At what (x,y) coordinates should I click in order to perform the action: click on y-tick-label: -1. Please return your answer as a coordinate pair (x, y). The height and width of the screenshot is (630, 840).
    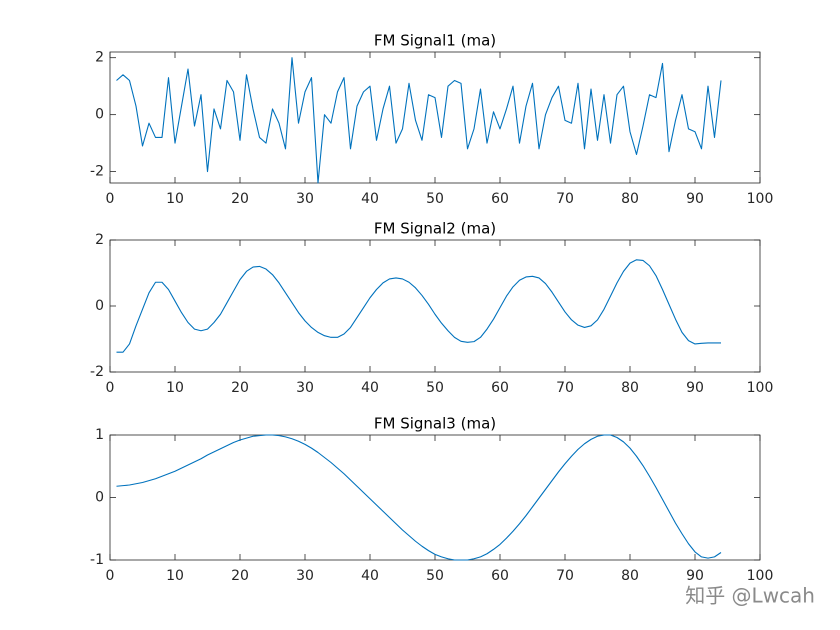
    Looking at the image, I should click on (97, 560).